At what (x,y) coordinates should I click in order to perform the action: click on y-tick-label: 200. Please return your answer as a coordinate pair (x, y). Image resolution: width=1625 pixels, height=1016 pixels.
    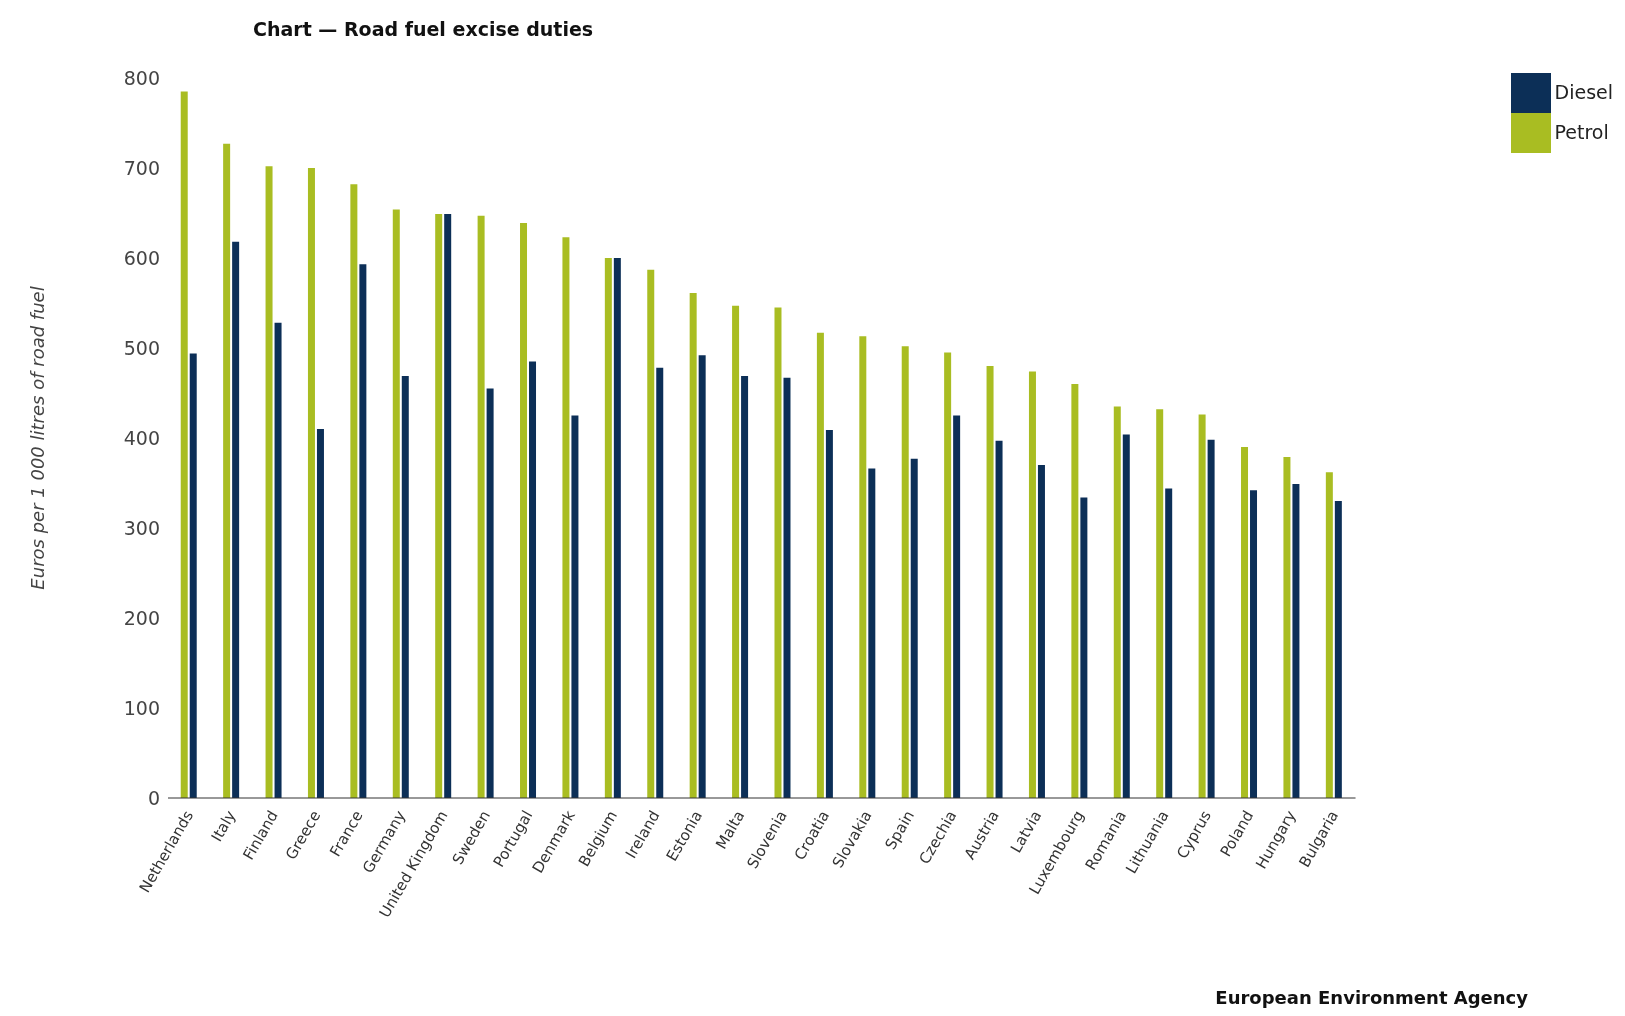
    Looking at the image, I should click on (141, 617).